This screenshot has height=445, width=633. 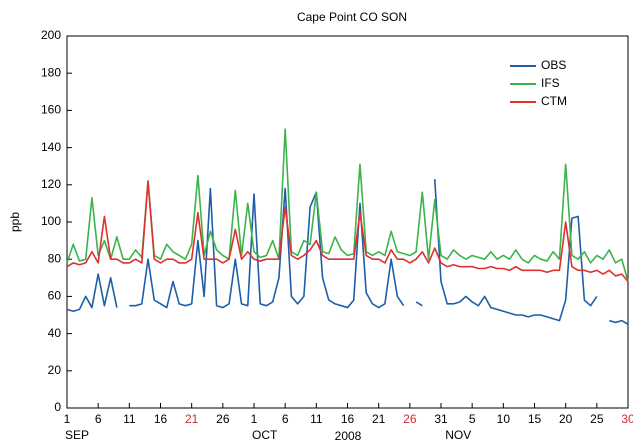 What do you see at coordinates (51, 184) in the screenshot?
I see `y-tick-label: 120` at bounding box center [51, 184].